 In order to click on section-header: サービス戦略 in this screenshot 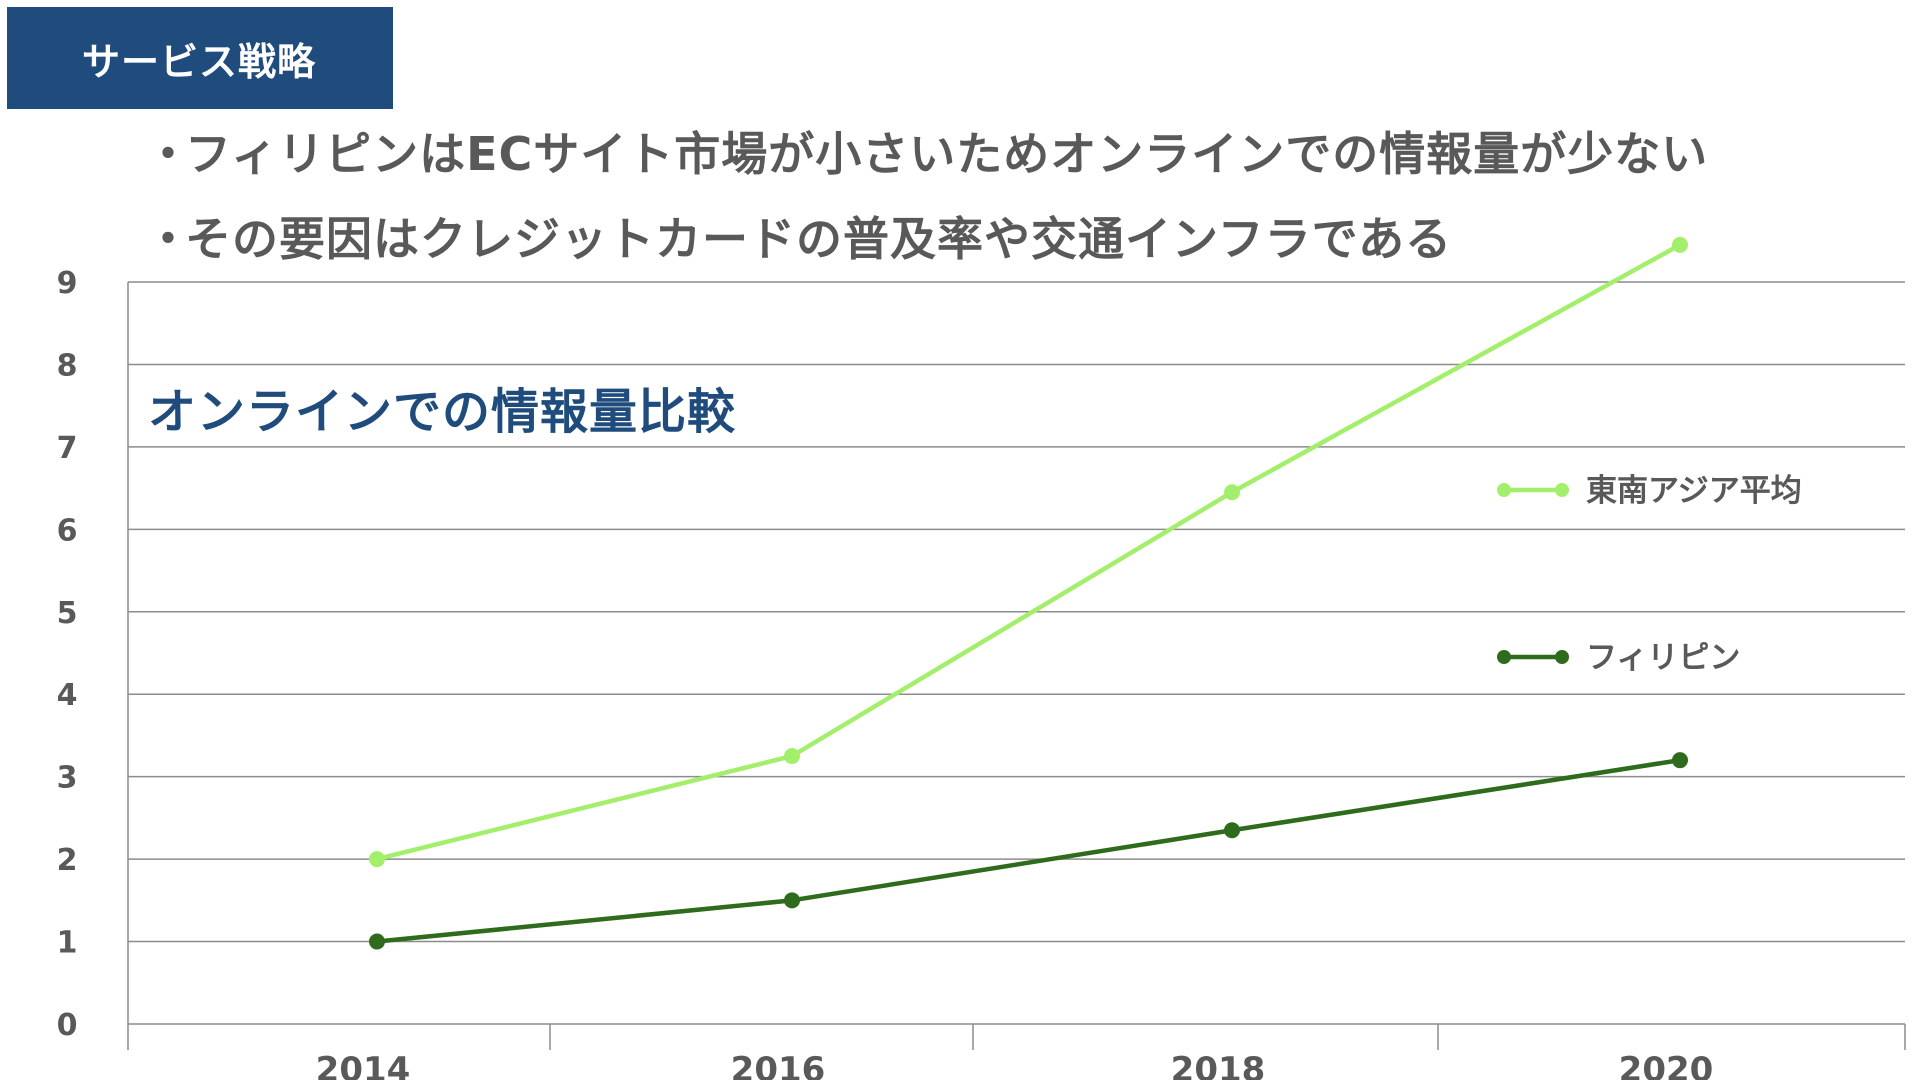, I will do `click(200, 58)`.